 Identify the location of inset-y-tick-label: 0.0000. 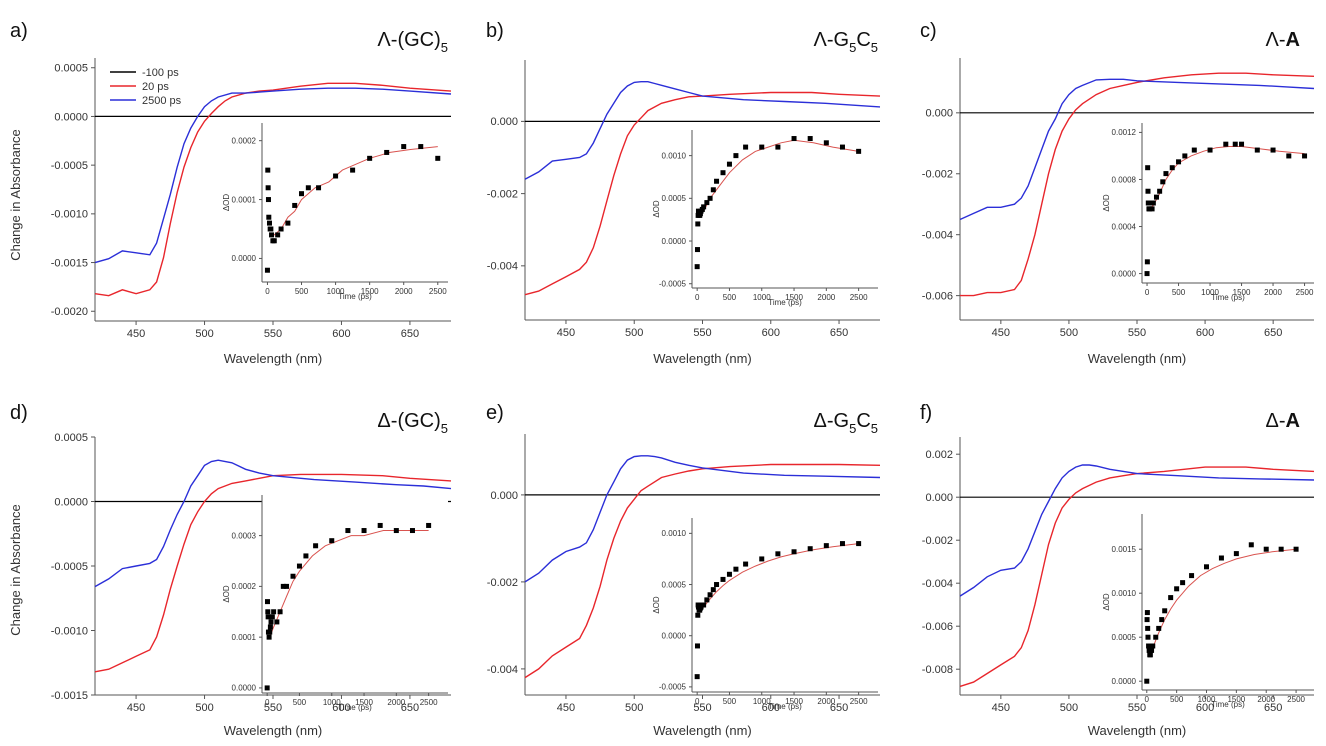
(674, 636).